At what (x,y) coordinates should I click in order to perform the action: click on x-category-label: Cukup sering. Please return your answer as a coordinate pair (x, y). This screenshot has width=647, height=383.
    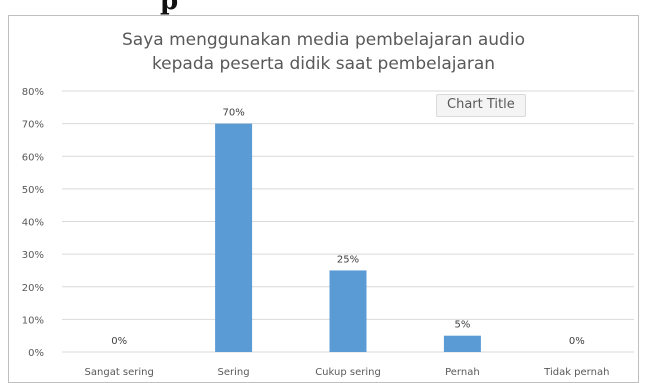
    Looking at the image, I should click on (348, 372).